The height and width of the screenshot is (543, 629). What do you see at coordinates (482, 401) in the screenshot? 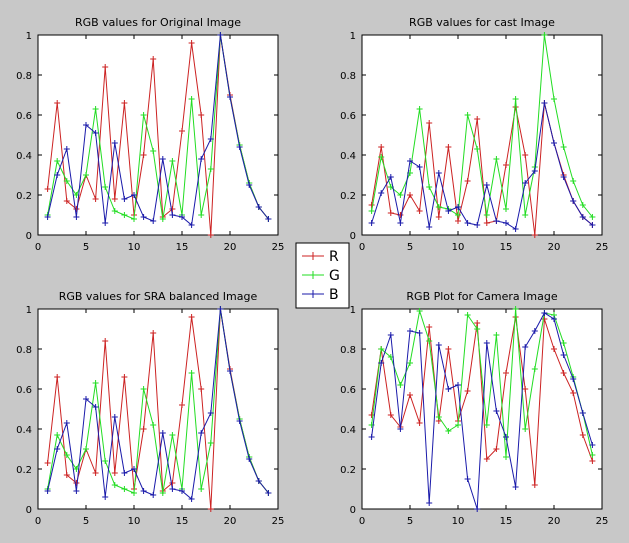
I see `series-line-R` at bounding box center [482, 401].